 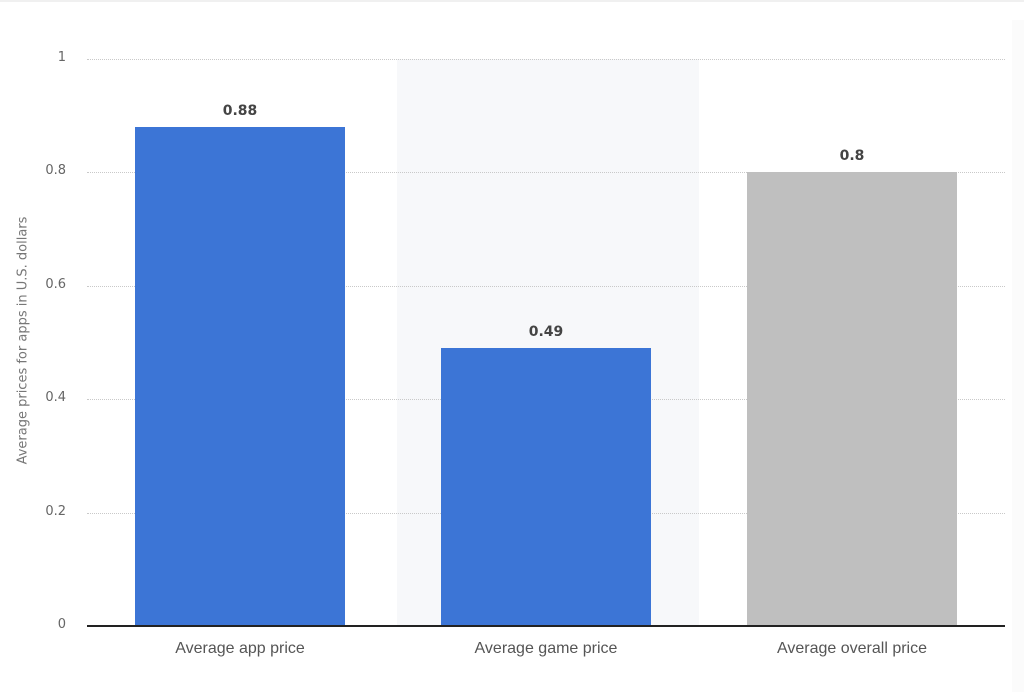 I want to click on y-tick-label: 0.8, so click(x=55, y=170).